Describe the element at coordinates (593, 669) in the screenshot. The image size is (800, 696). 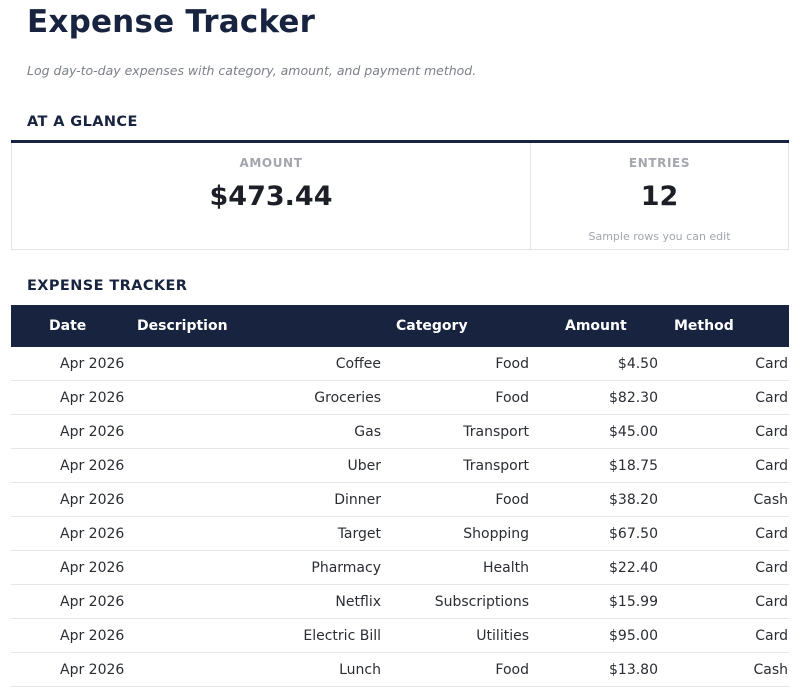
I see `amount-cell: $13.80` at that location.